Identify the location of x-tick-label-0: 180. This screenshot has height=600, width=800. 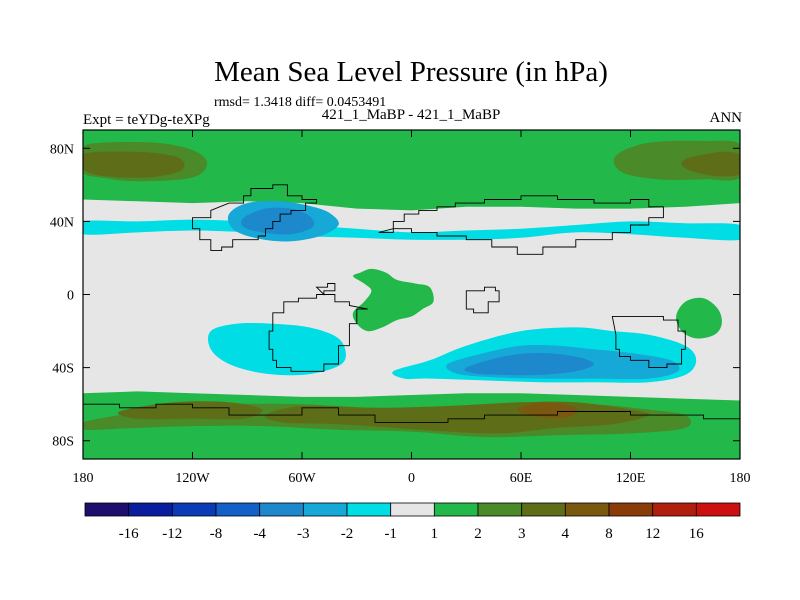
(83, 478).